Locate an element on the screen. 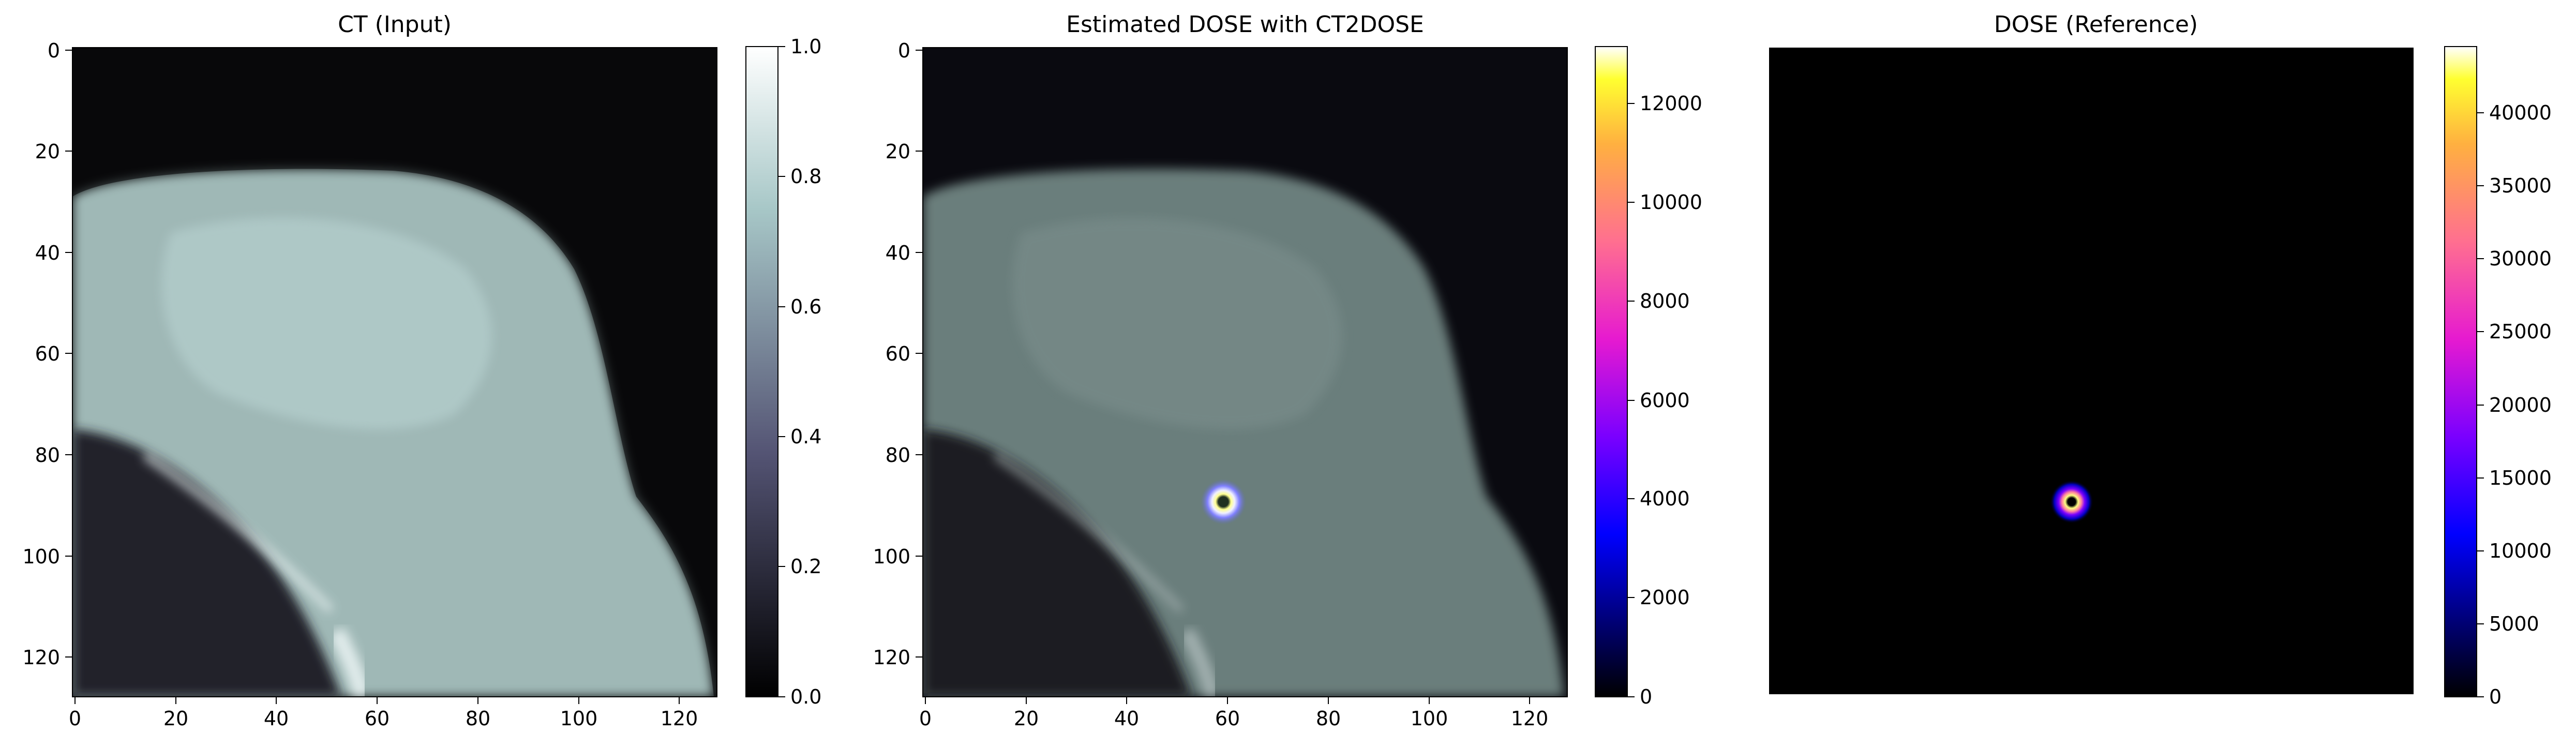  y-tick-label: 40 is located at coordinates (898, 253).